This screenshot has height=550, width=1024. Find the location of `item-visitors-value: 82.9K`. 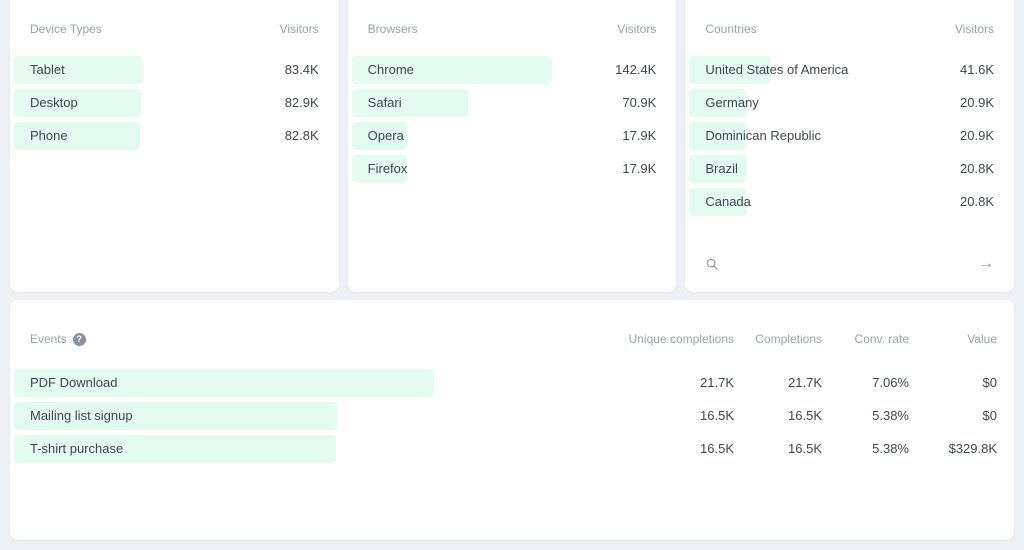

item-visitors-value: 82.9K is located at coordinates (301, 102).